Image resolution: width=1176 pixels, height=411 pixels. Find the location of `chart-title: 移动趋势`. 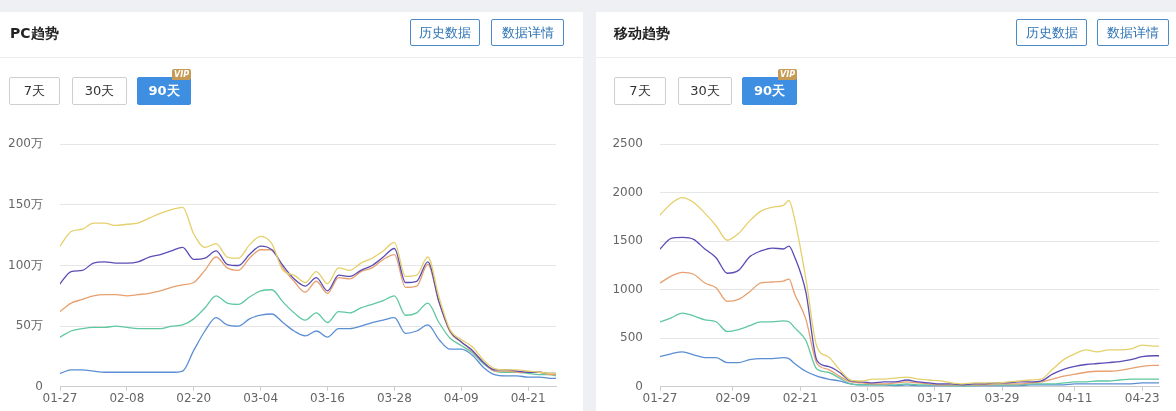

chart-title: 移动趋势 is located at coordinates (642, 33).